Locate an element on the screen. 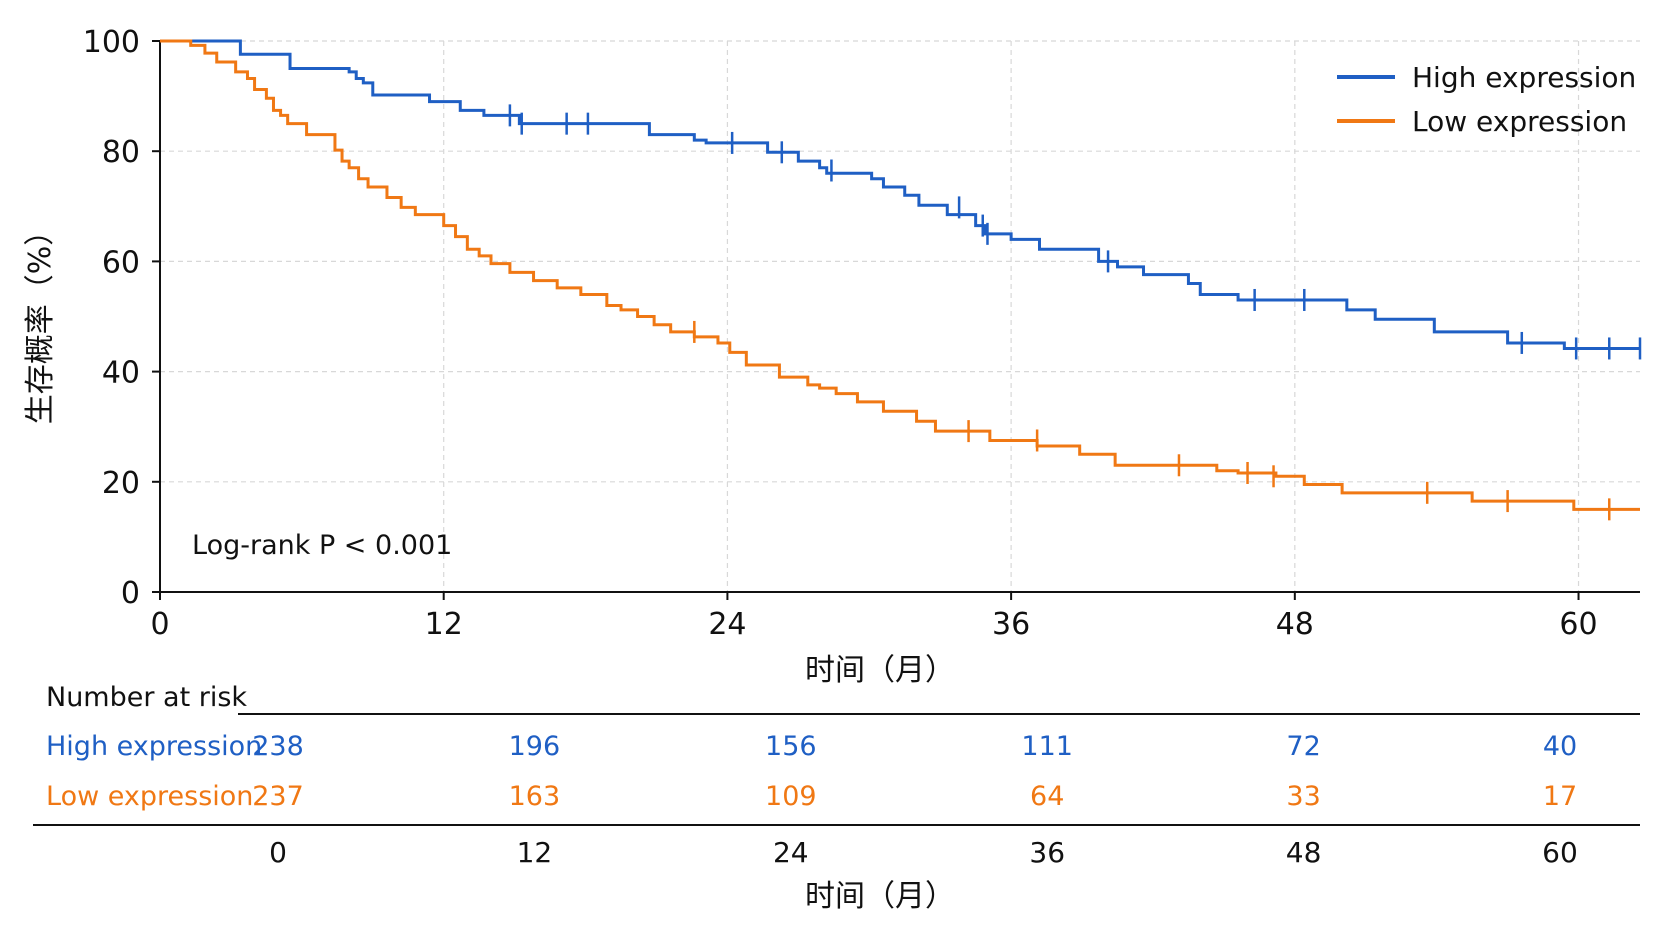 The width and height of the screenshot is (1672, 941). risk-count-high-expression: 40 is located at coordinates (1560, 746).